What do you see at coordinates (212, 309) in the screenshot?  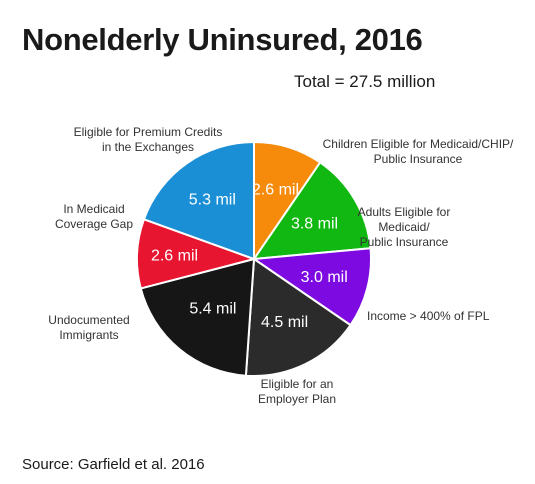 I see `value-label-undocumented-immigrants: 5.4 mil` at bounding box center [212, 309].